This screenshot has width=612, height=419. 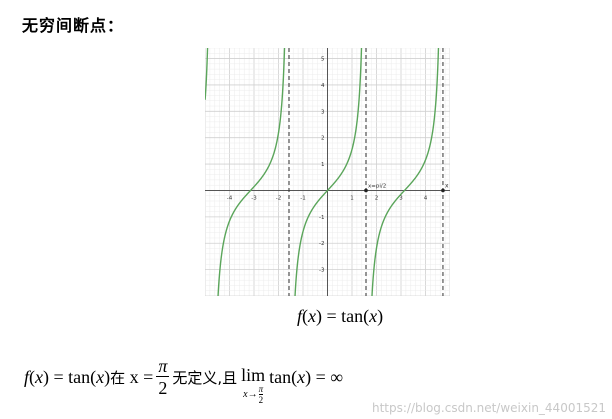 What do you see at coordinates (380, 316) in the screenshot?
I see `caption-close: )` at bounding box center [380, 316].